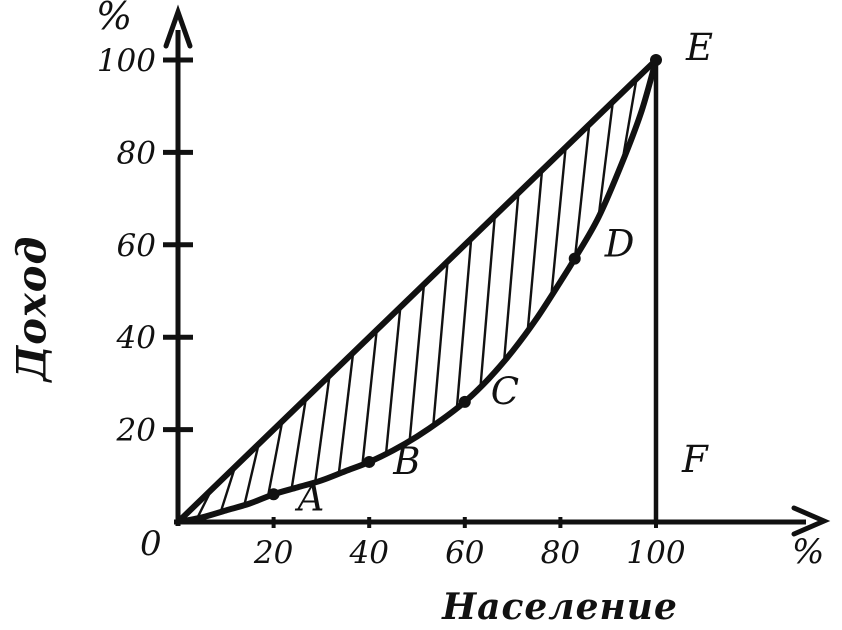 Image resolution: width=842 pixels, height=630 pixels. What do you see at coordinates (406, 461) in the screenshot?
I see `point-label-B: B` at bounding box center [406, 461].